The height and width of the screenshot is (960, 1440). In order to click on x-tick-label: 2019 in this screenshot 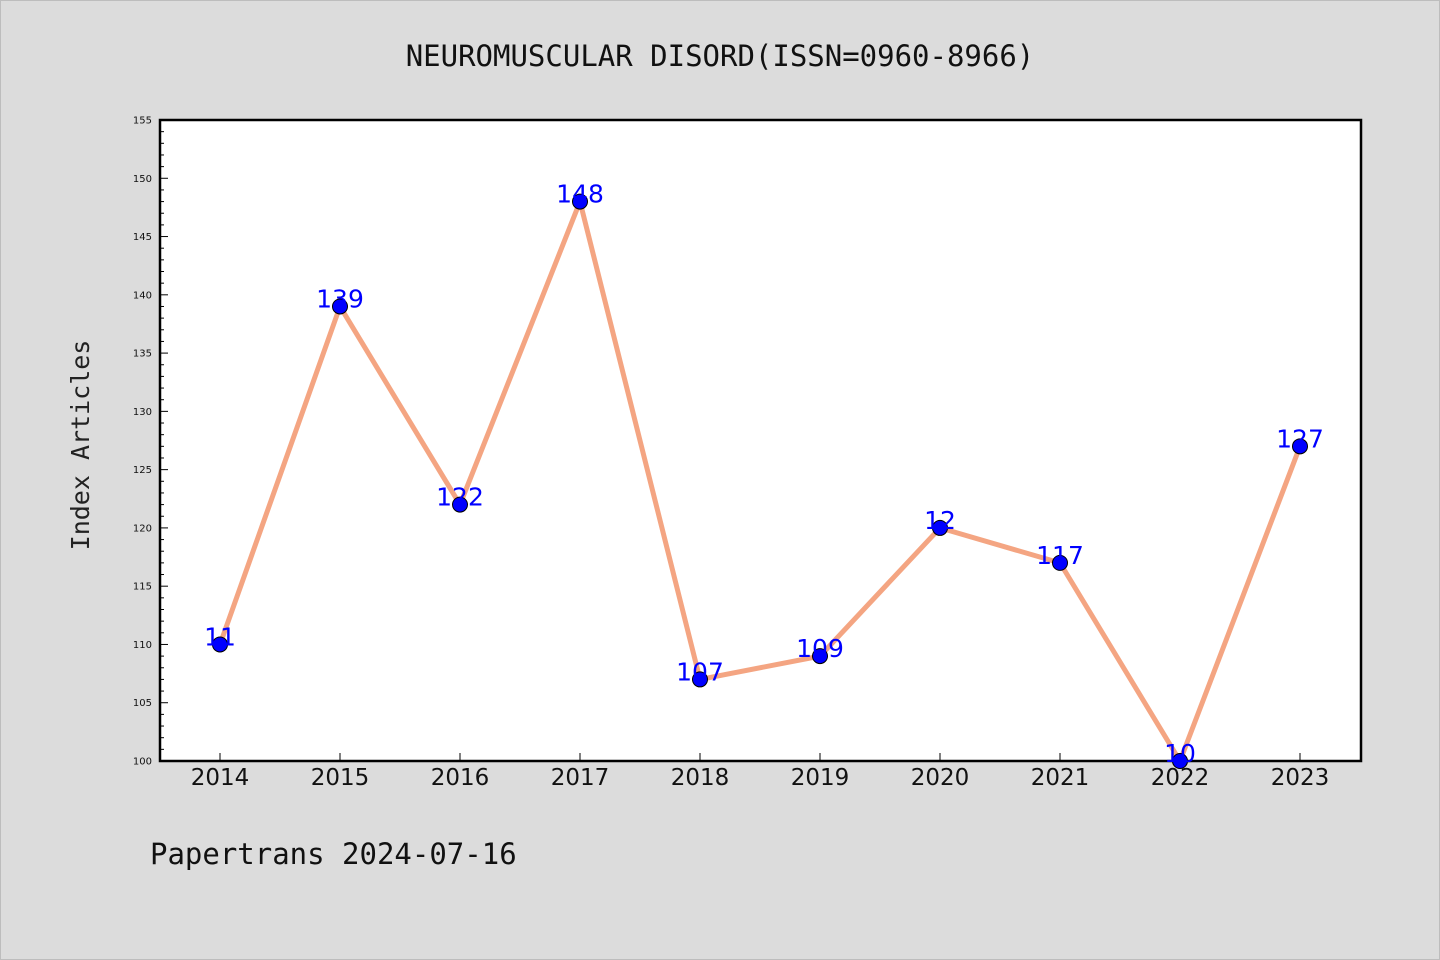, I will do `click(820, 778)`.